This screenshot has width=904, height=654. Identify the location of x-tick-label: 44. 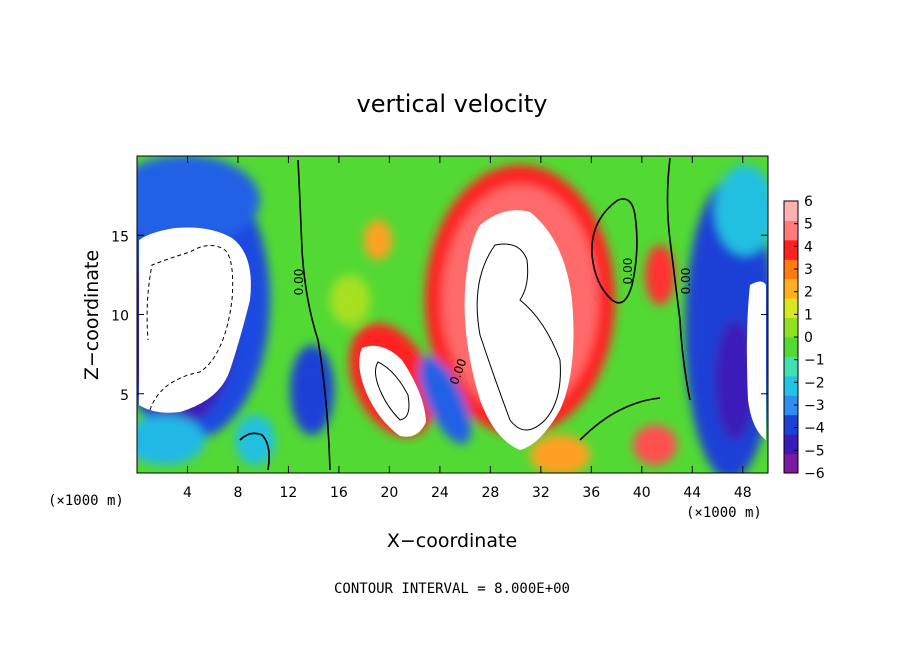
(692, 493).